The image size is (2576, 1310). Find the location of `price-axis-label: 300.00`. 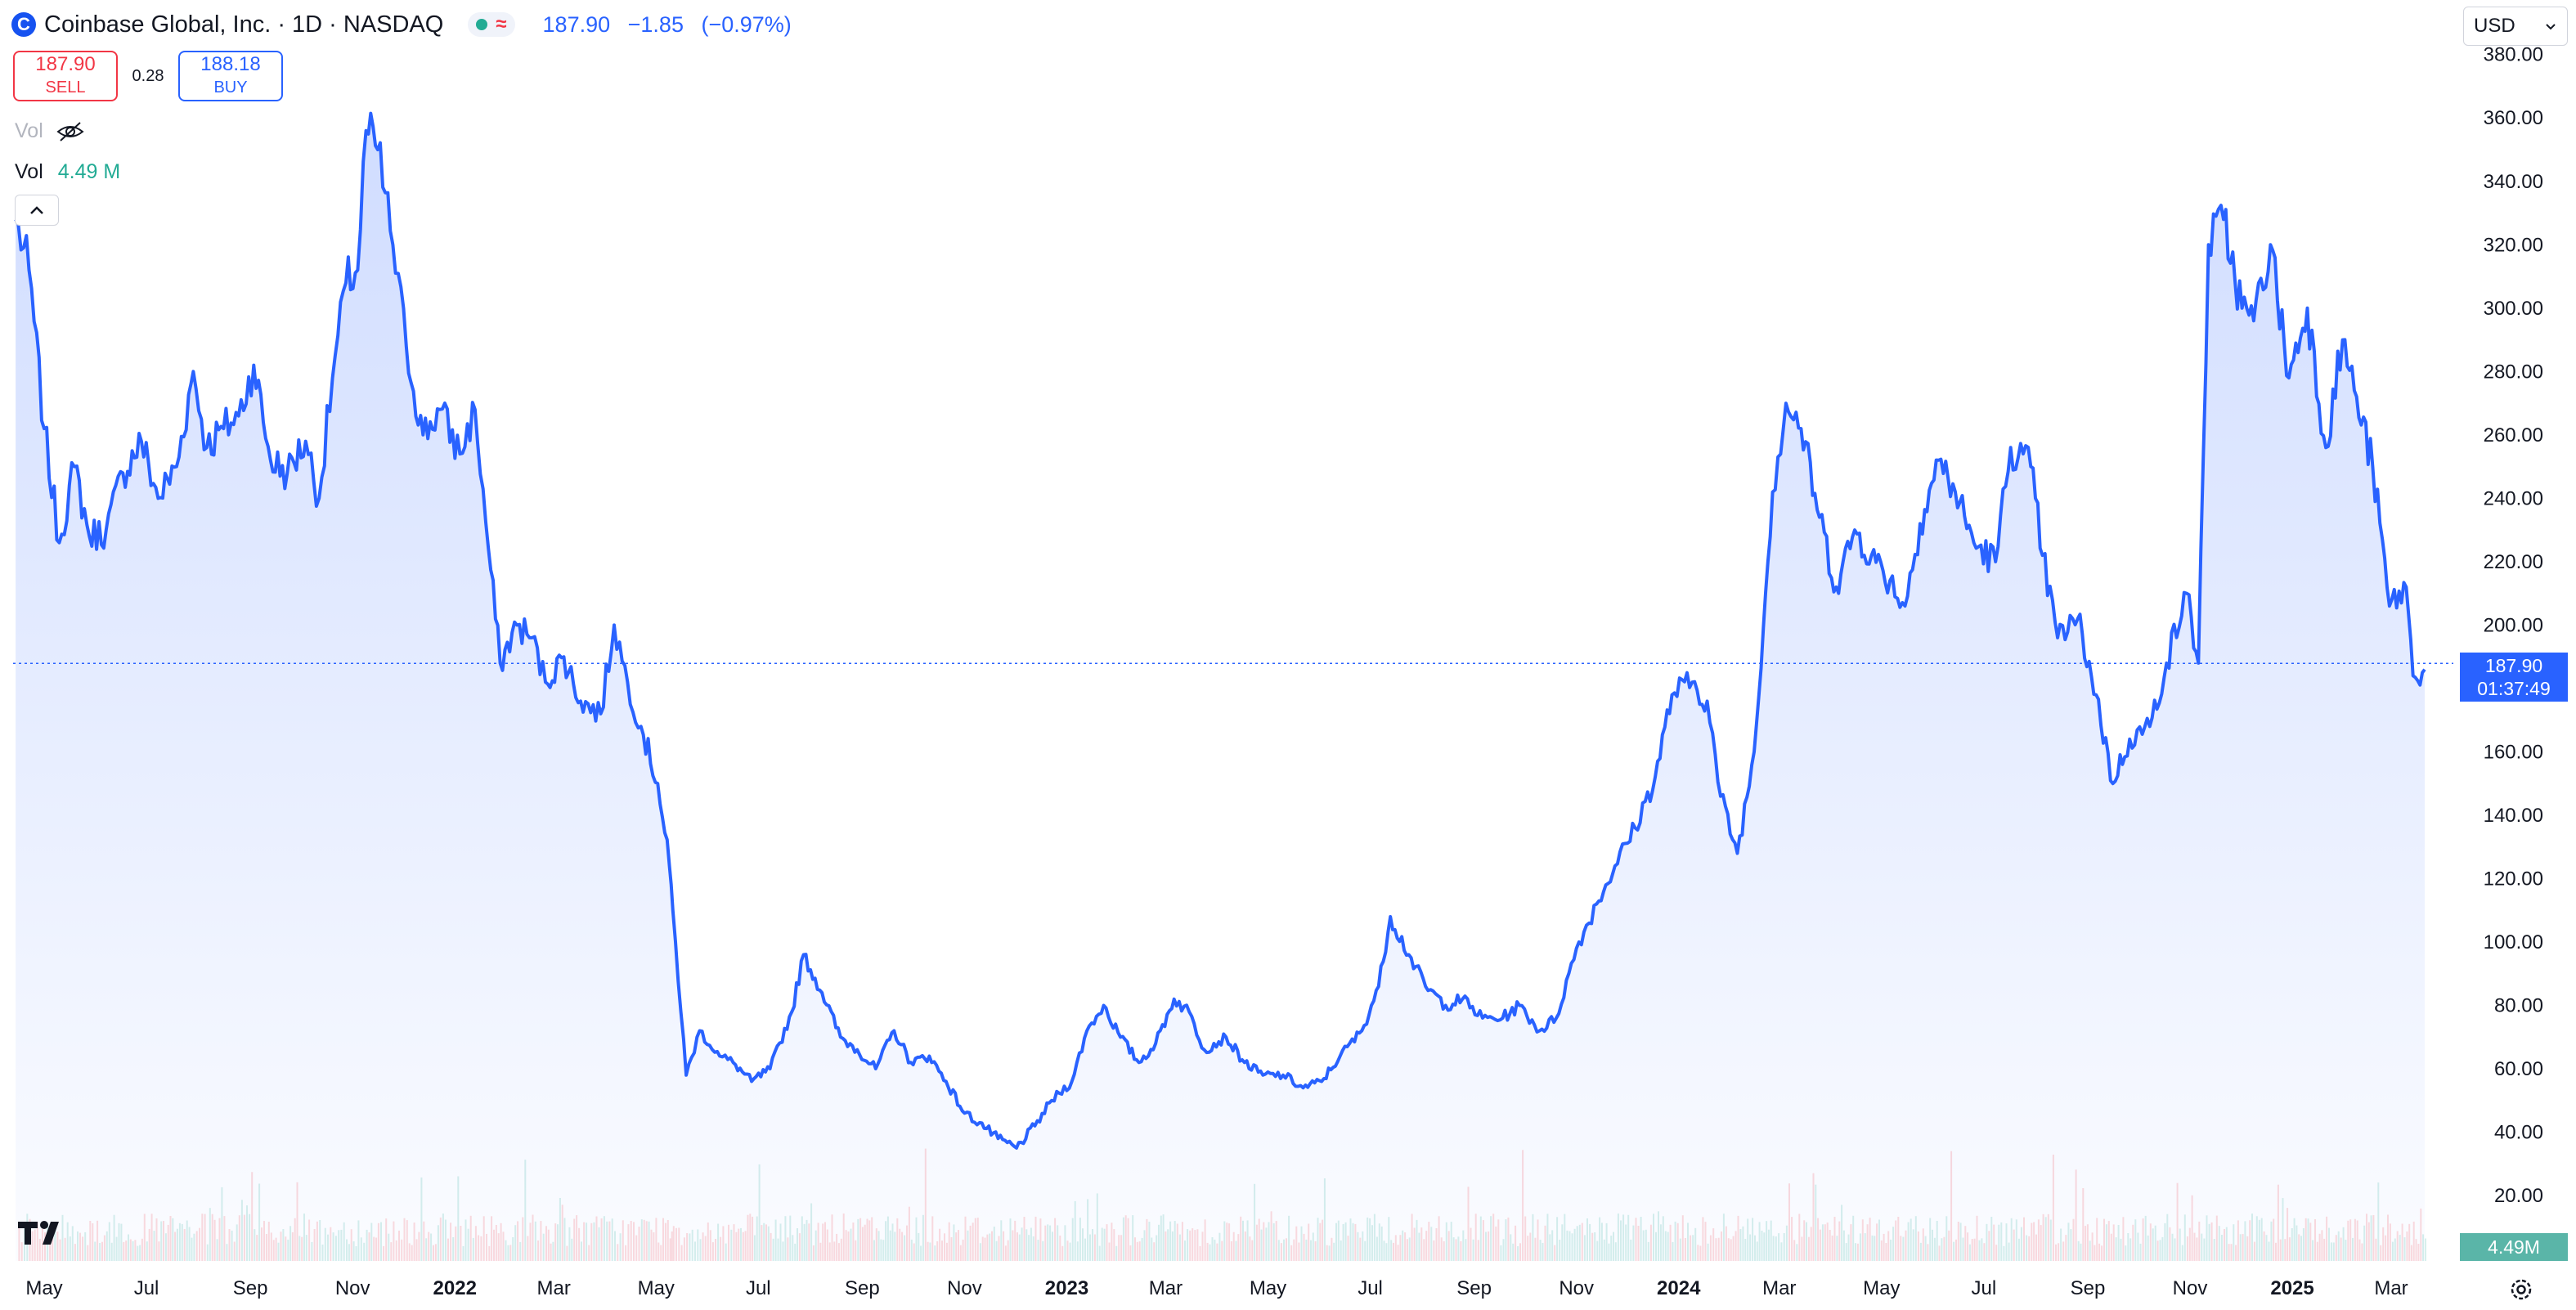

price-axis-label: 300.00 is located at coordinates (2514, 309).